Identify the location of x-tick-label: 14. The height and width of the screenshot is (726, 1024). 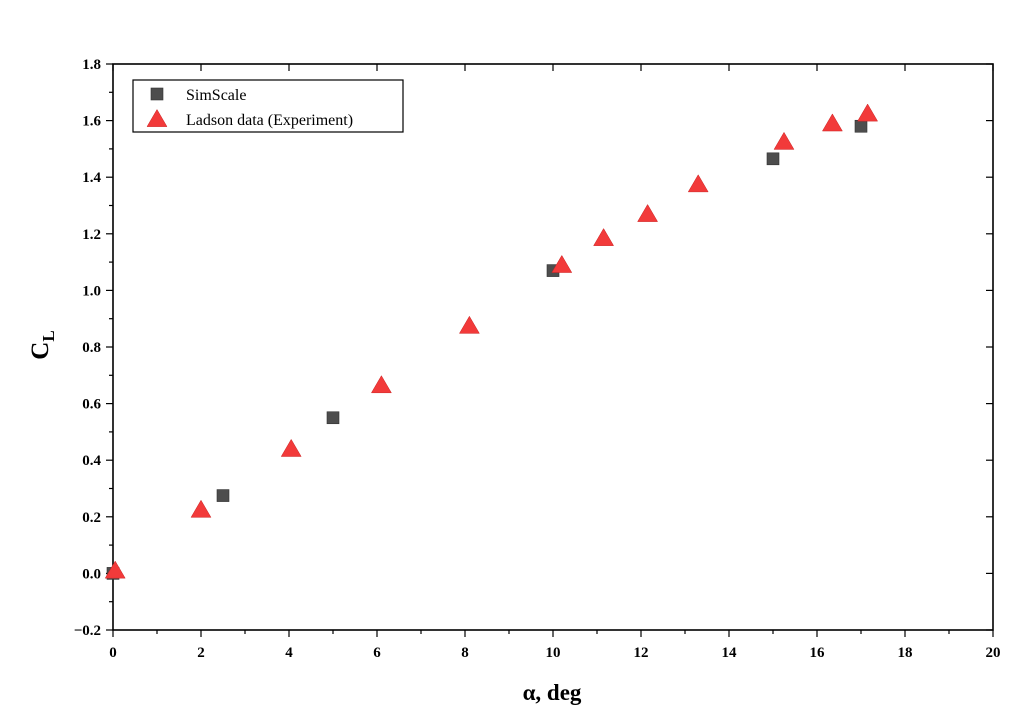
(730, 653).